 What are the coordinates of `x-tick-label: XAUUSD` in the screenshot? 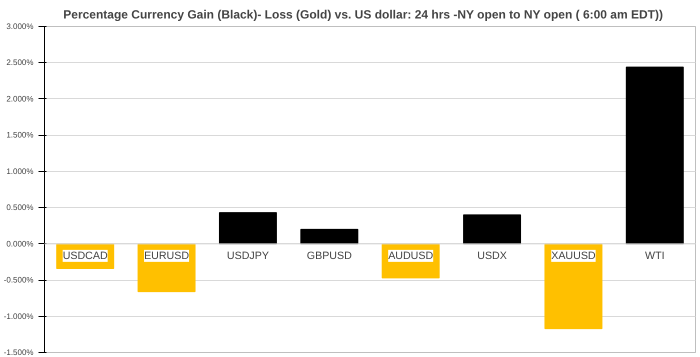 It's located at (573, 256).